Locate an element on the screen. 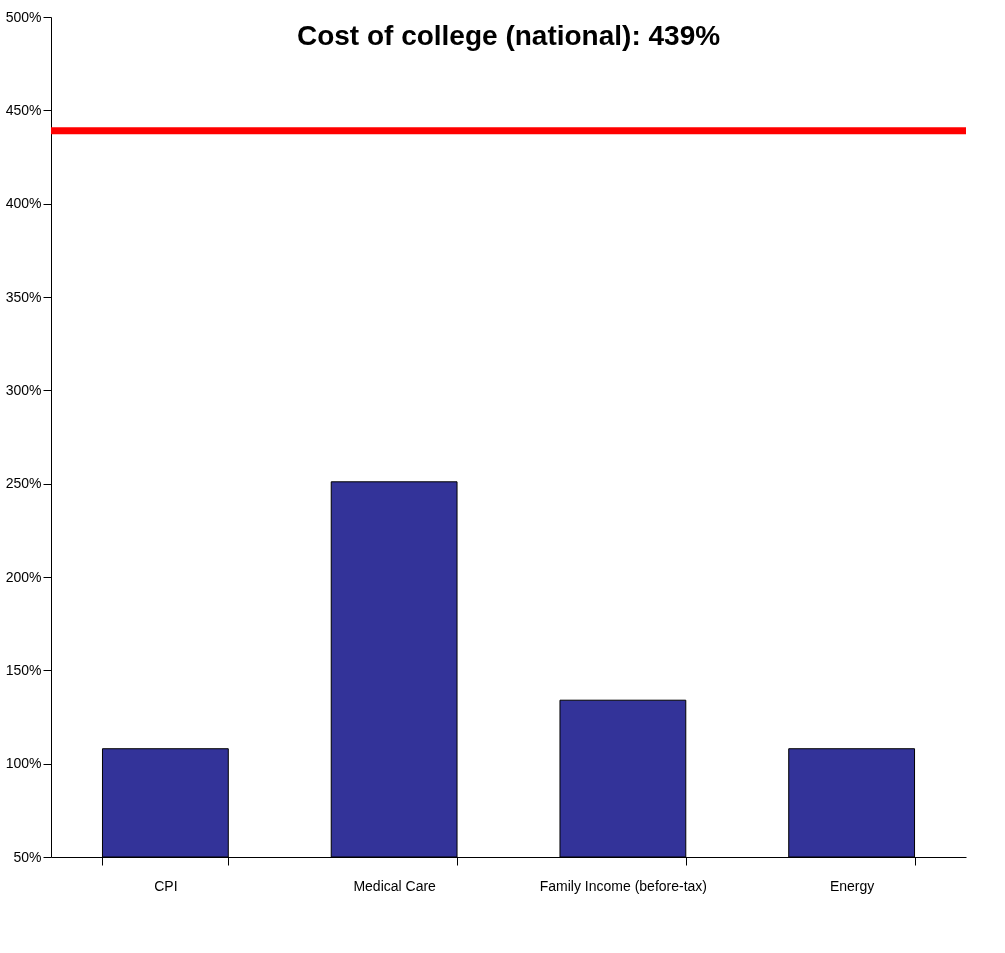  x-tick-label: Energy is located at coordinates (852, 885).